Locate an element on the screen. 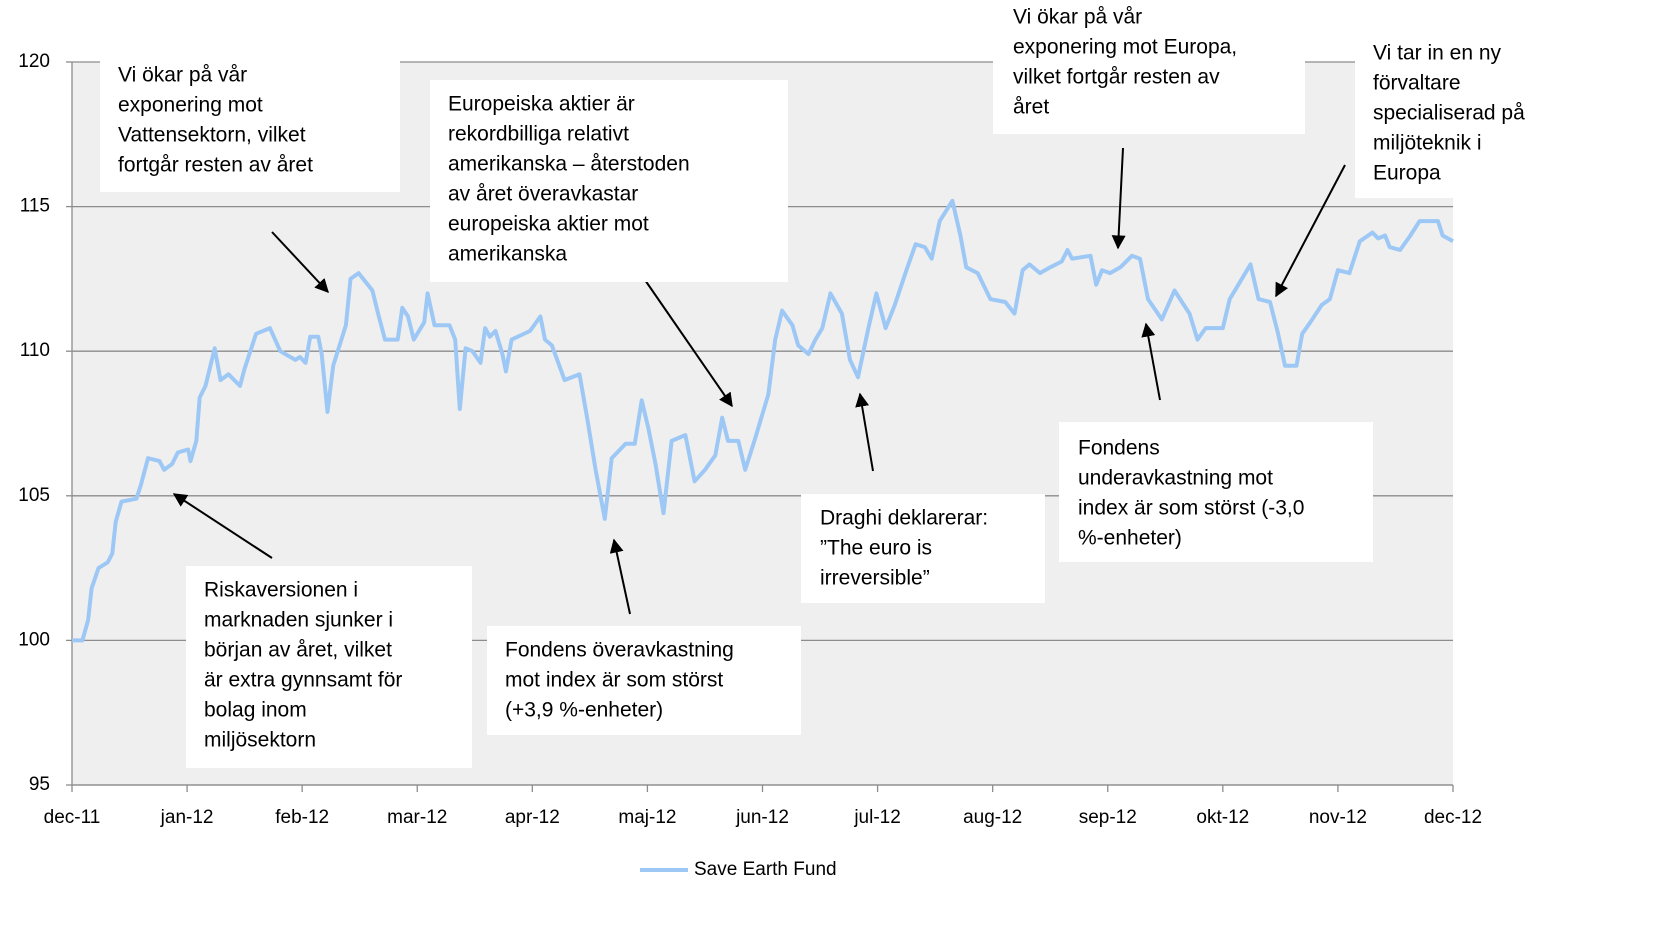  annotation-text: Fondens is located at coordinates (1119, 448).